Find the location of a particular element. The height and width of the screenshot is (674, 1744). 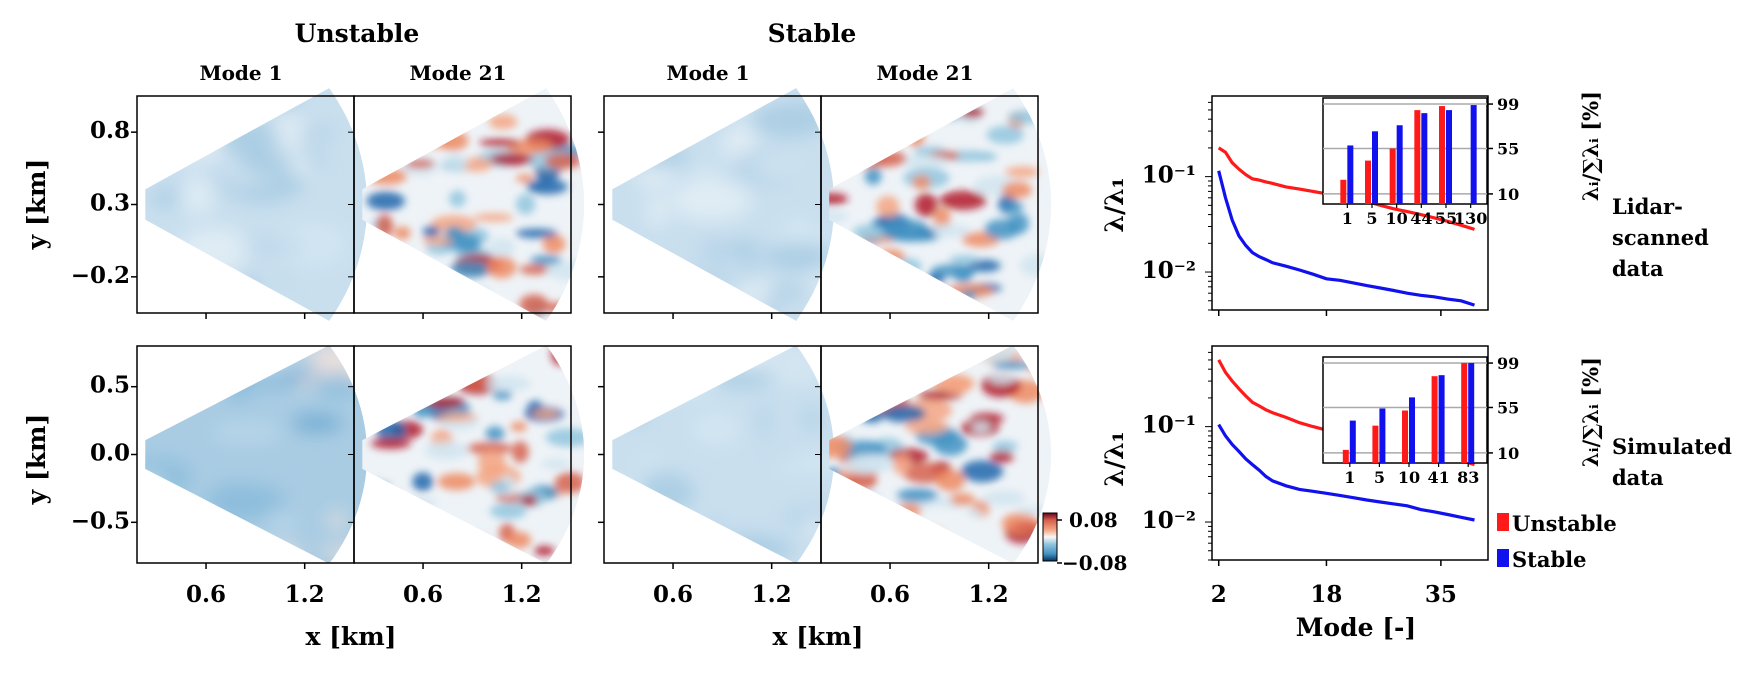

heatmap-panel-r1c3 is located at coordinates (940, 454).